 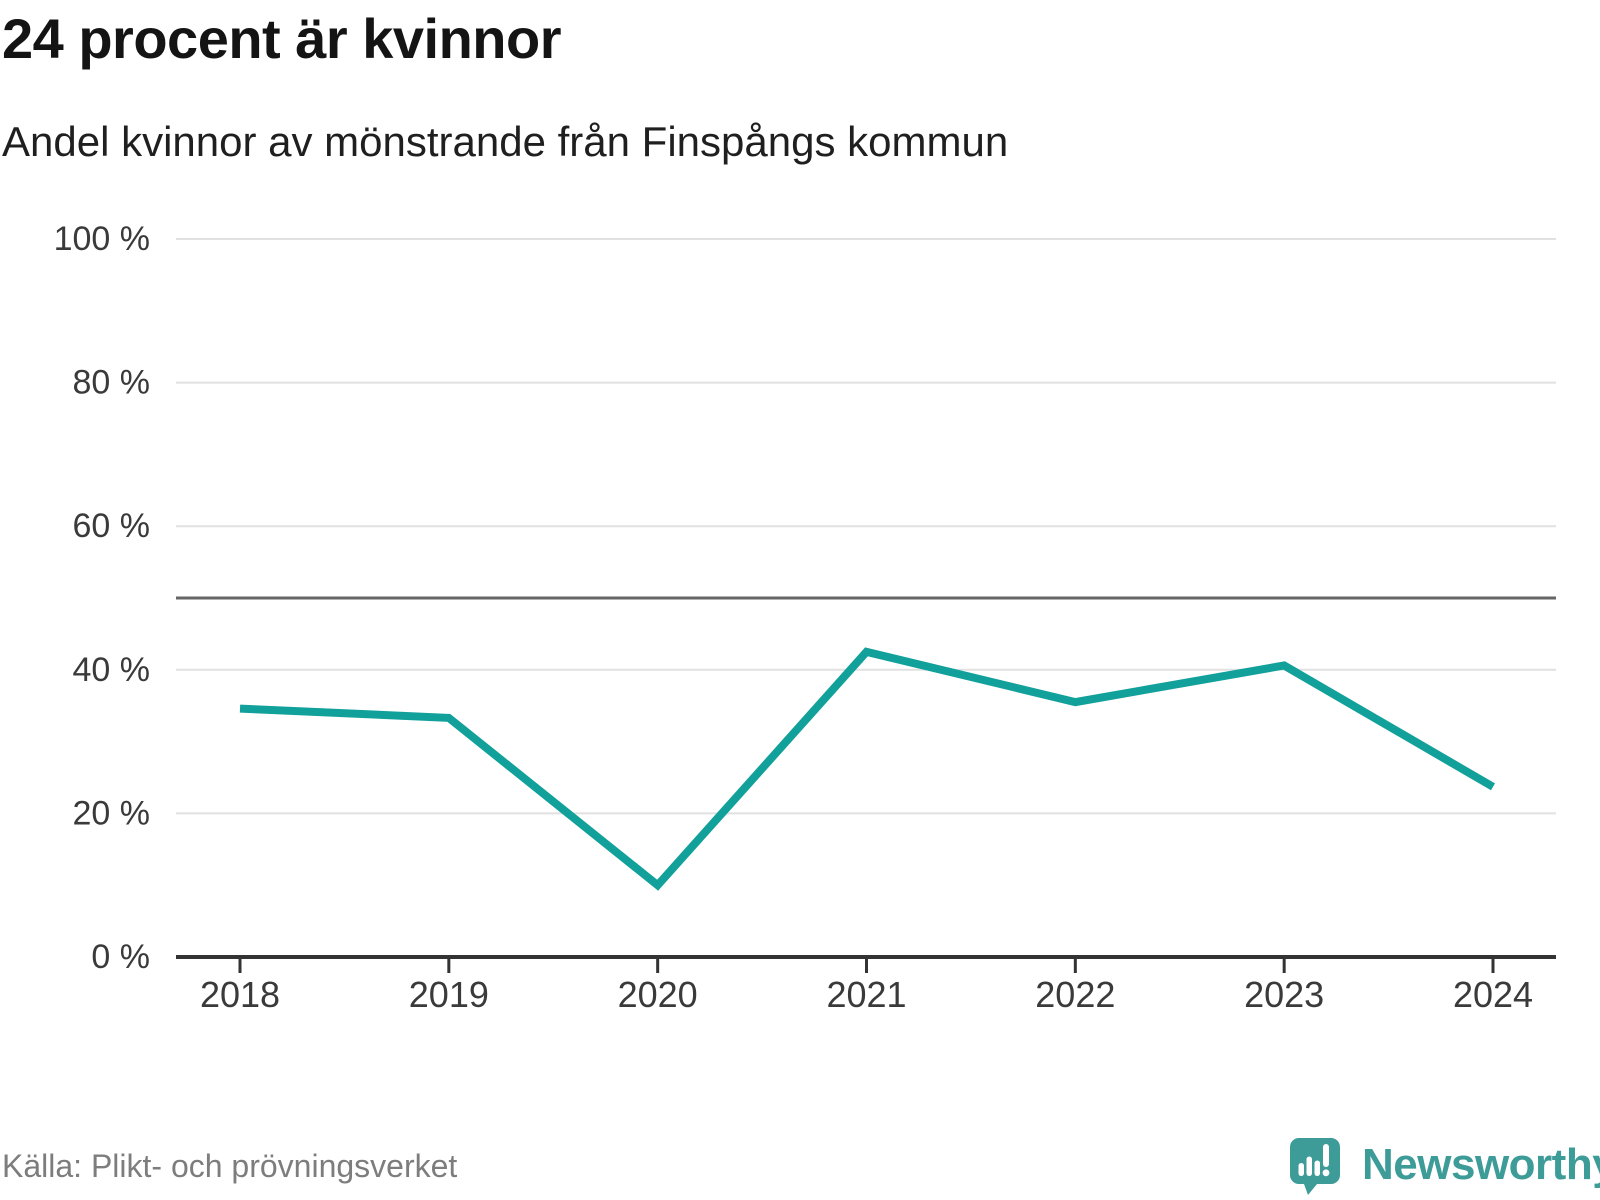 I want to click on chart-title: 24 procent är kvinnor, so click(x=282, y=38).